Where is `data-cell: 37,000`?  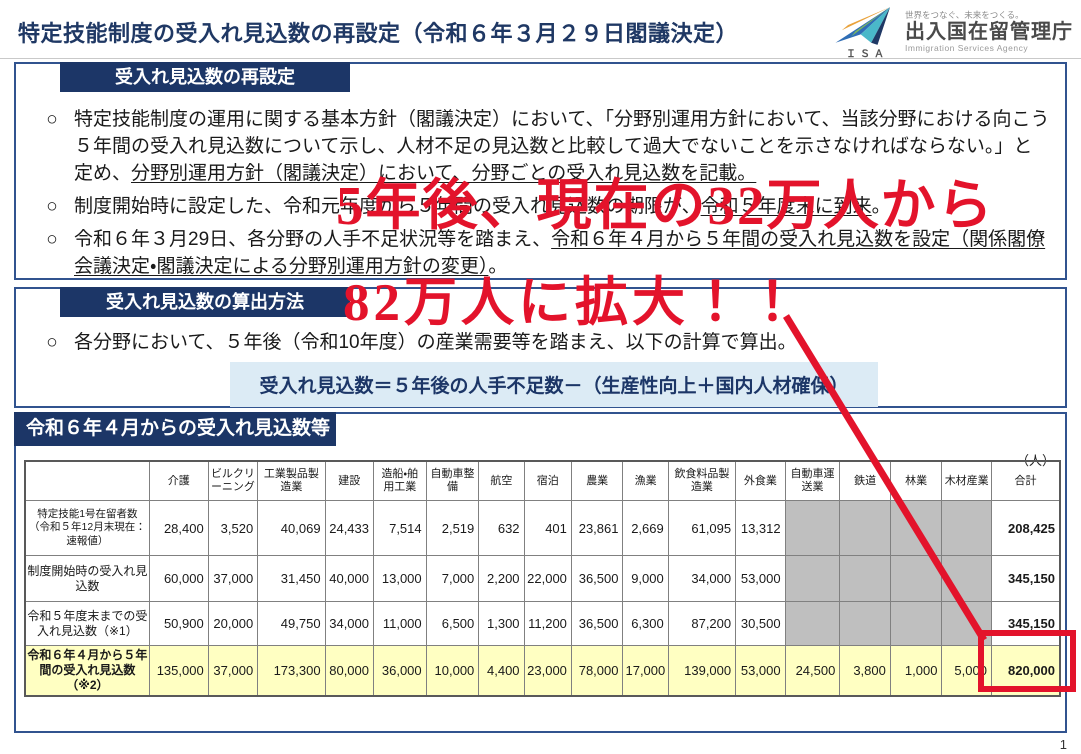
data-cell: 37,000 is located at coordinates (233, 578).